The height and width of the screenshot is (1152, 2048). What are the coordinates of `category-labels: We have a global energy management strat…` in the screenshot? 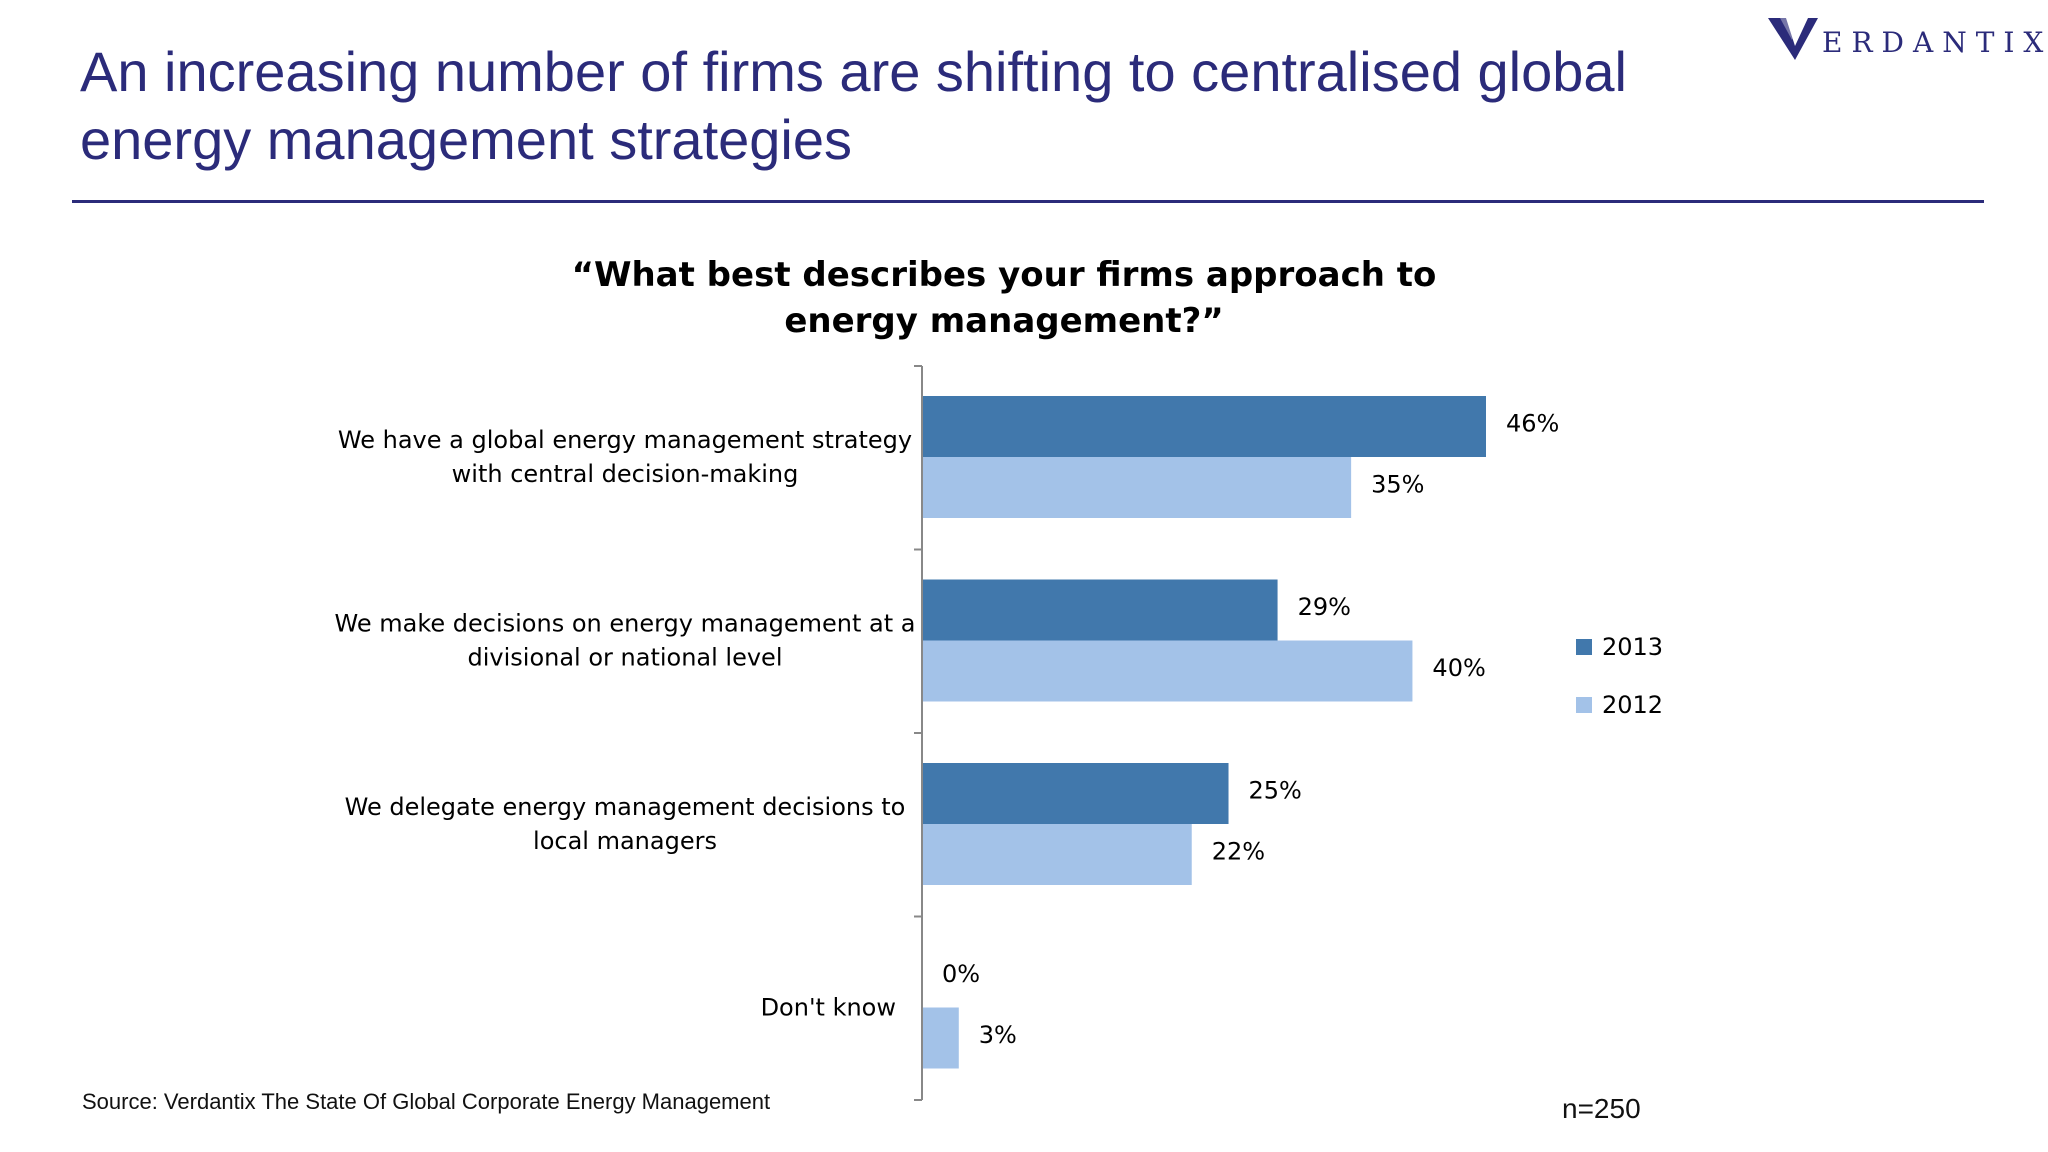 It's located at (625, 724).